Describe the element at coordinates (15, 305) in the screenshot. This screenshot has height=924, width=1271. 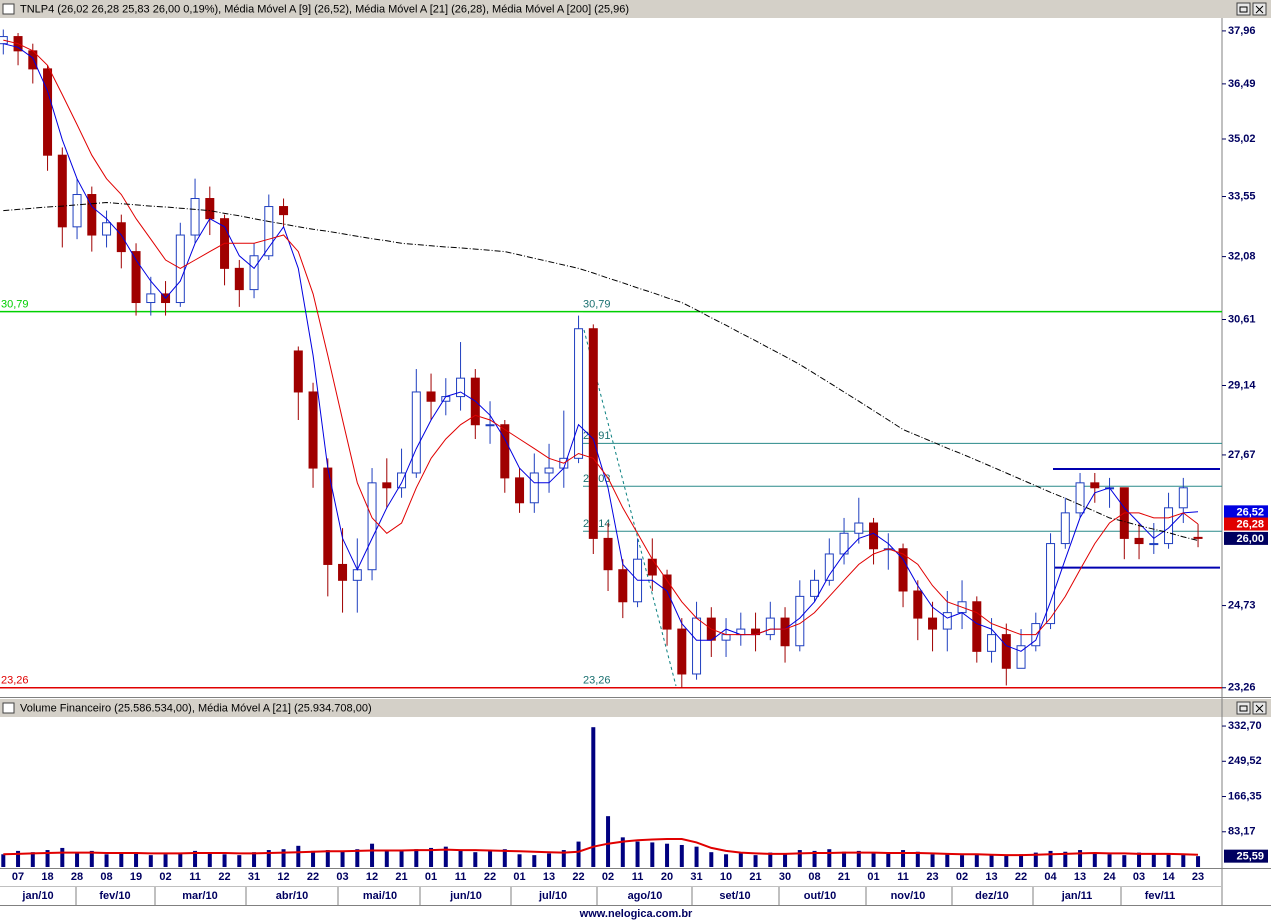
I see `level-label: 30,79` at that location.